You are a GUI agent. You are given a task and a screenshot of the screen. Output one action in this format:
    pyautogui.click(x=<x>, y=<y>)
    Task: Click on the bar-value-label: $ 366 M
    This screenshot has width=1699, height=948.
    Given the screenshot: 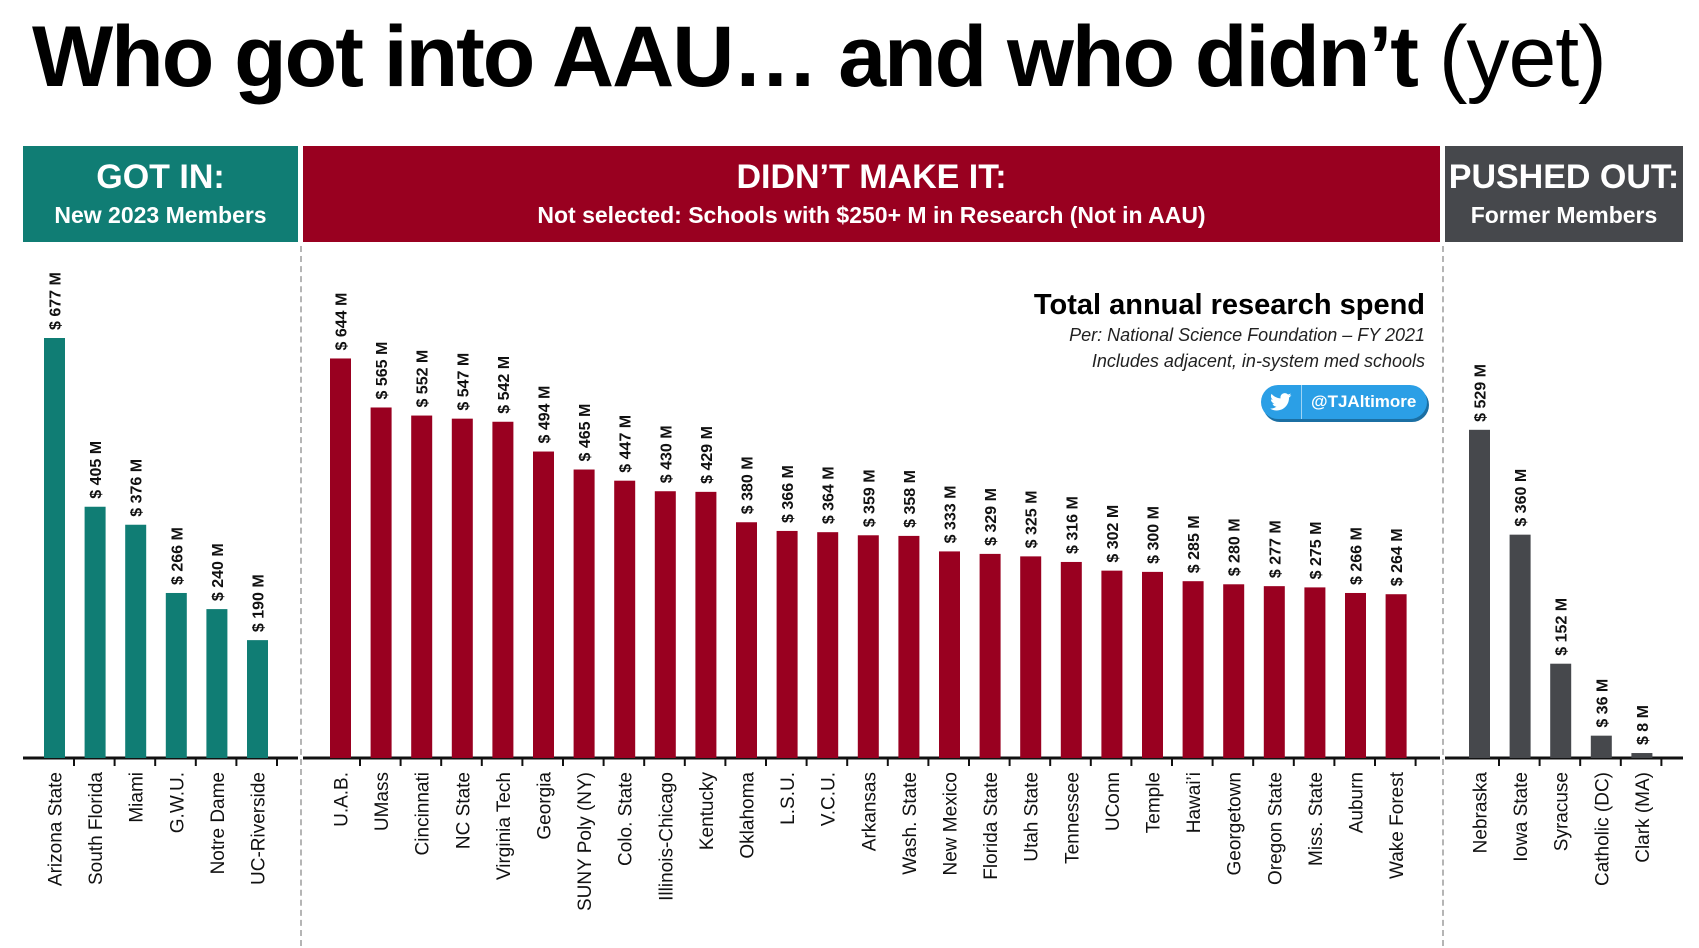 What is the action you would take?
    pyautogui.click(x=788, y=494)
    